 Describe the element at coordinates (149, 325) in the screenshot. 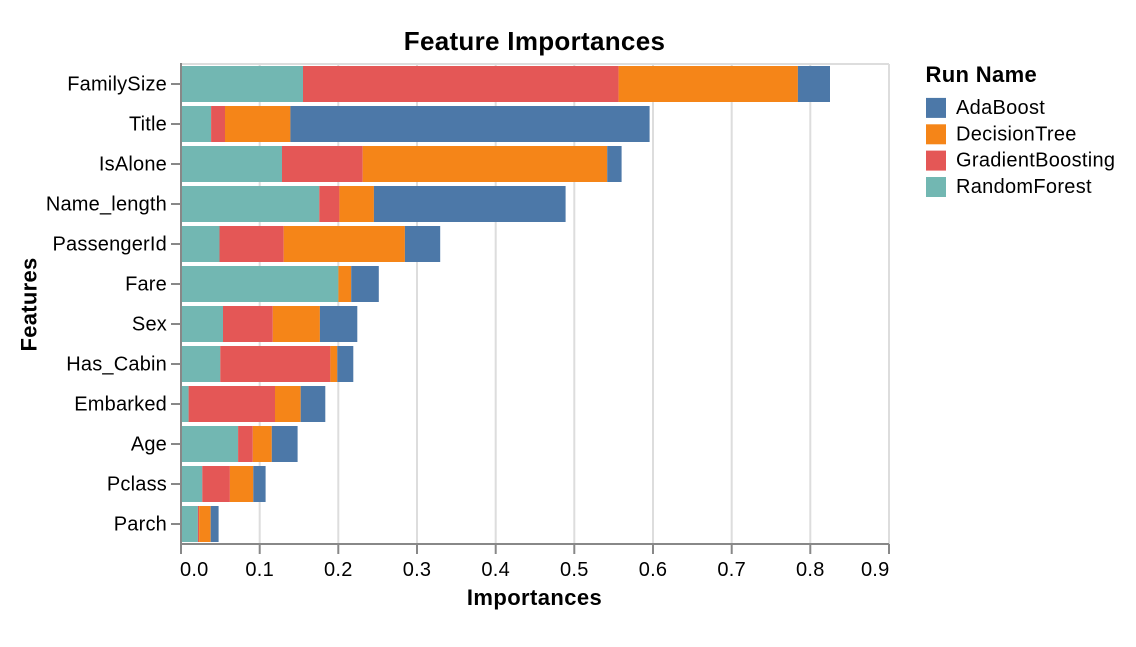

I see `svg-text: Sex` at that location.